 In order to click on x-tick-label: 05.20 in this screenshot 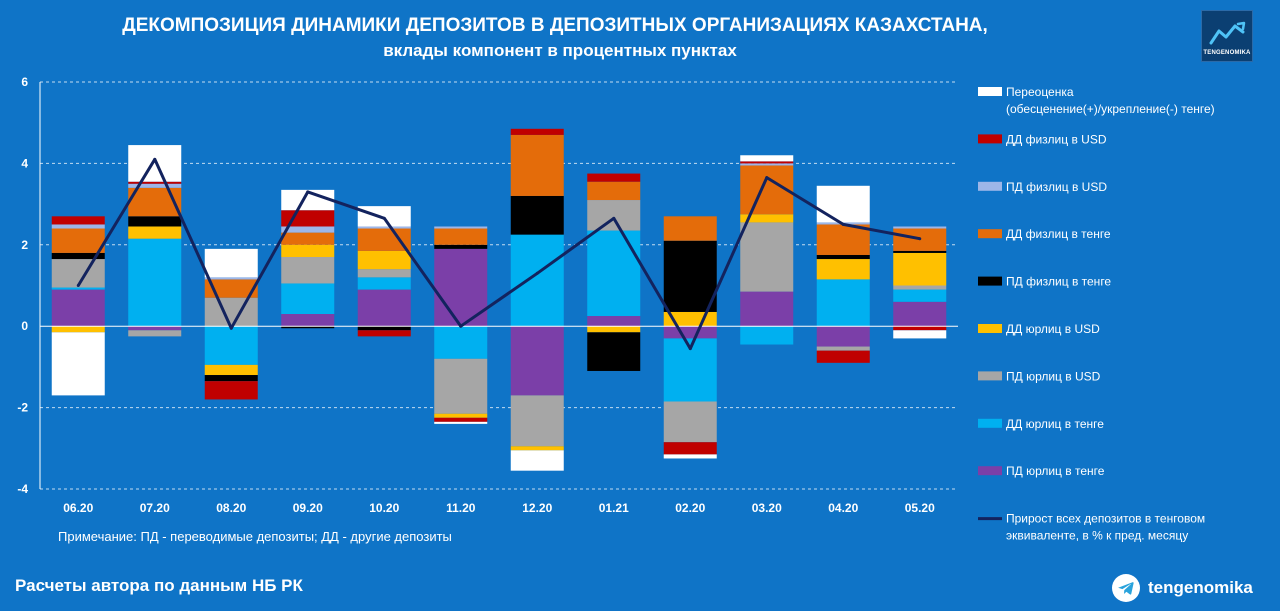, I will do `click(920, 508)`.